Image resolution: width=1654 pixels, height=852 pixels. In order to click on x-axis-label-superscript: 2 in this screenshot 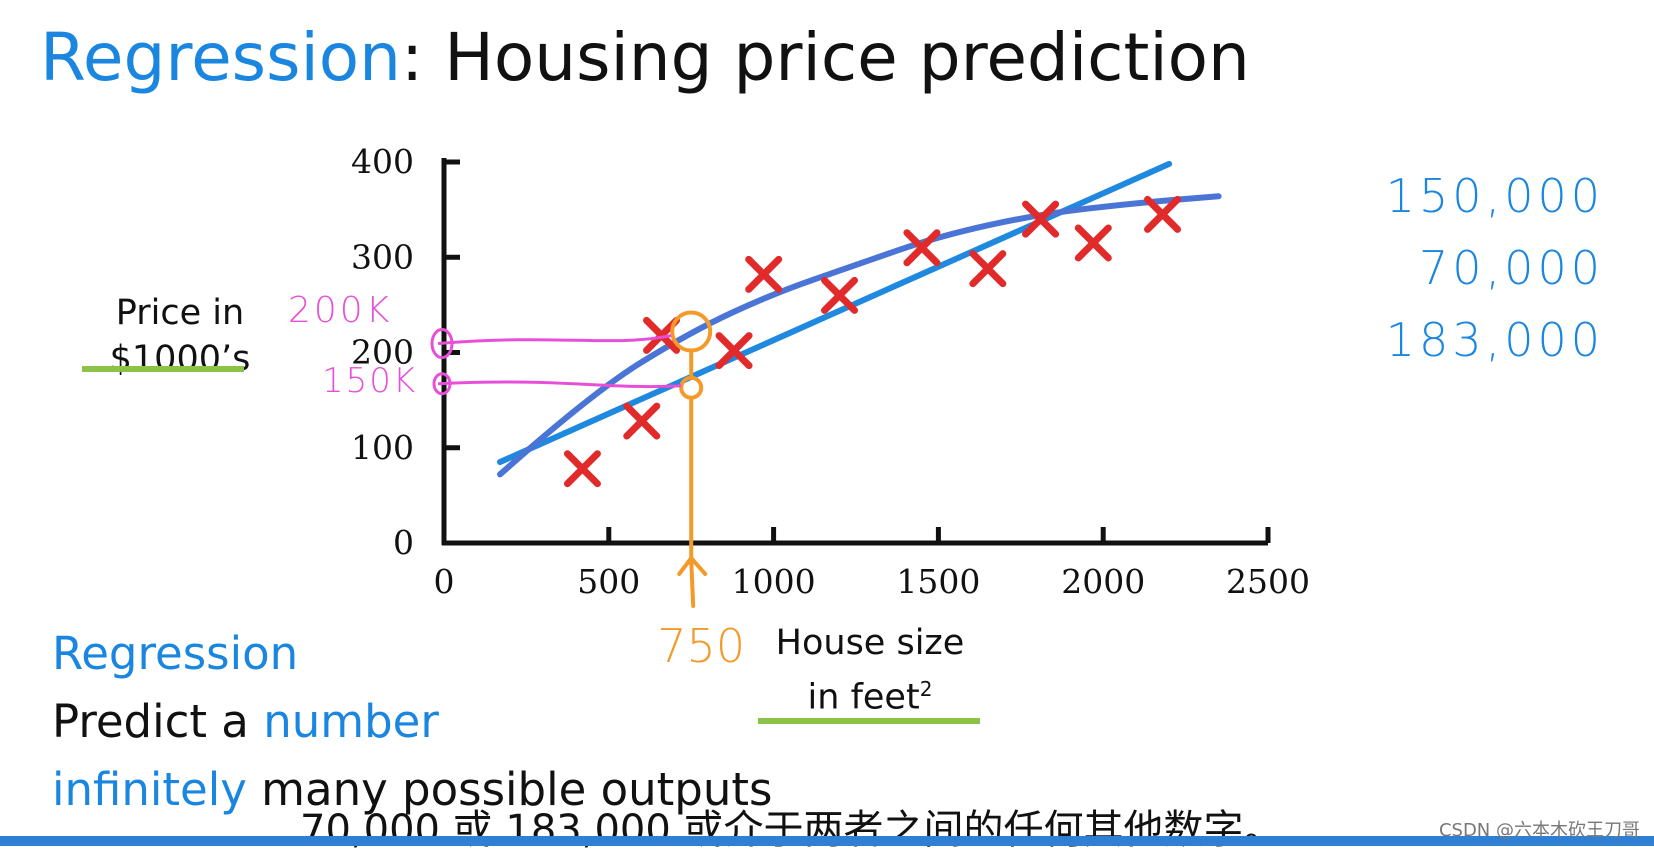, I will do `click(926, 689)`.